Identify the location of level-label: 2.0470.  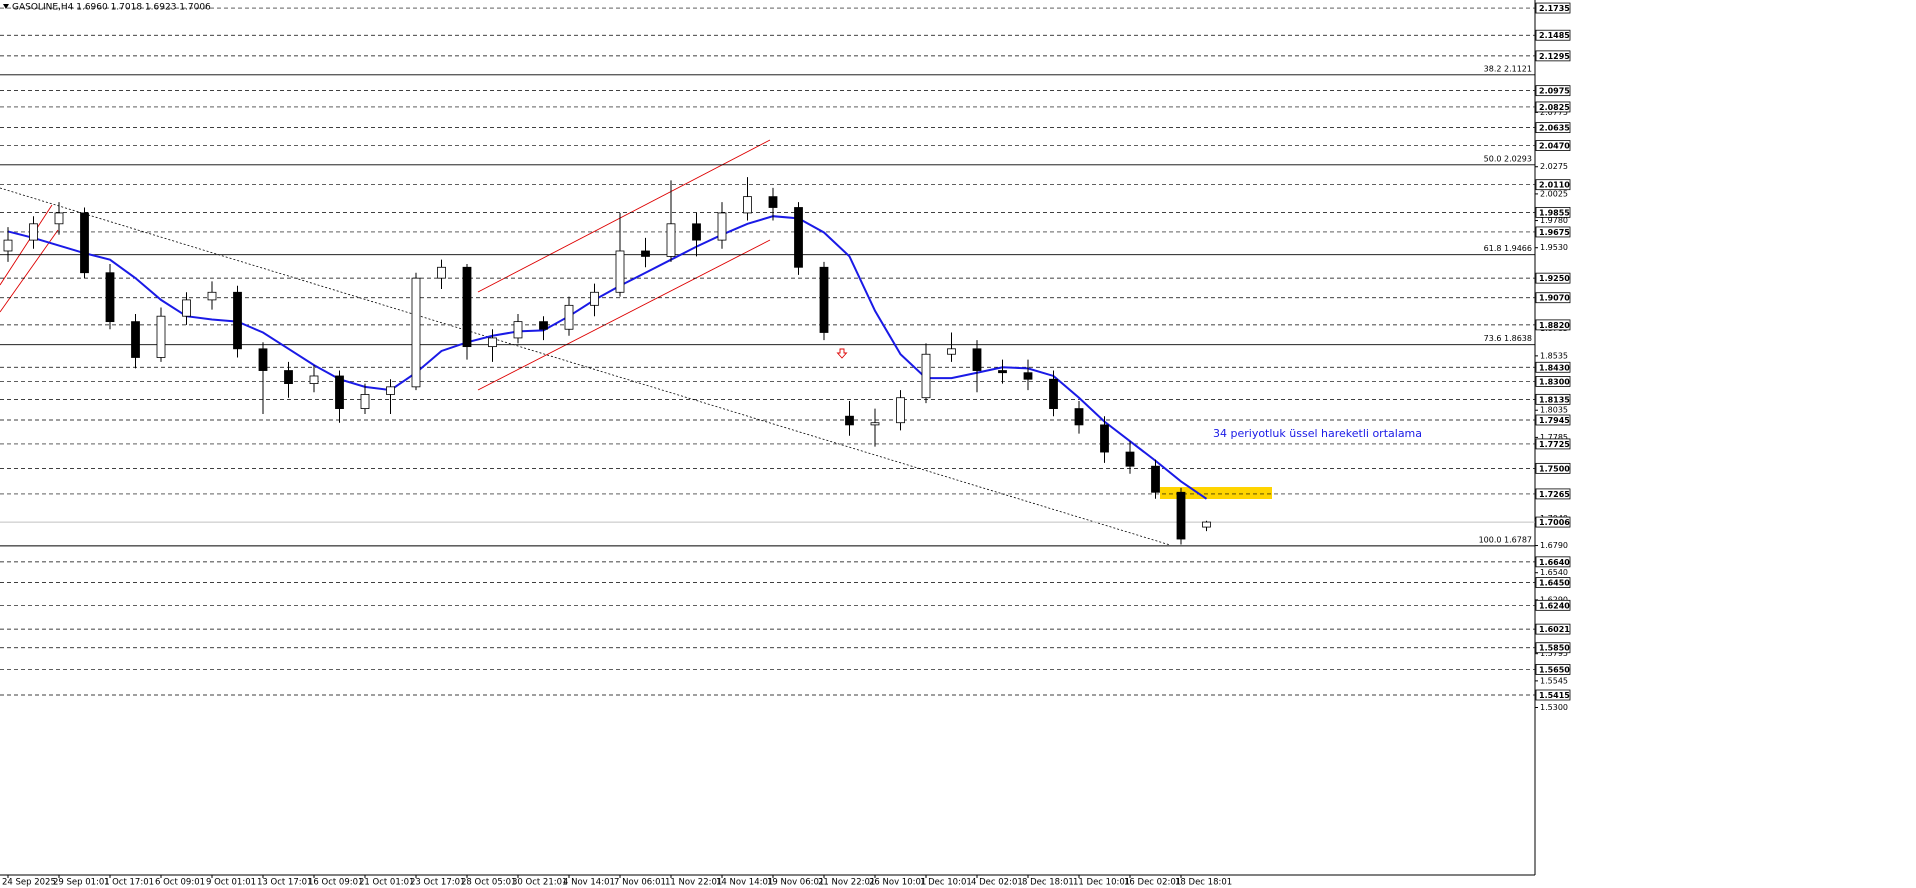
(1554, 146).